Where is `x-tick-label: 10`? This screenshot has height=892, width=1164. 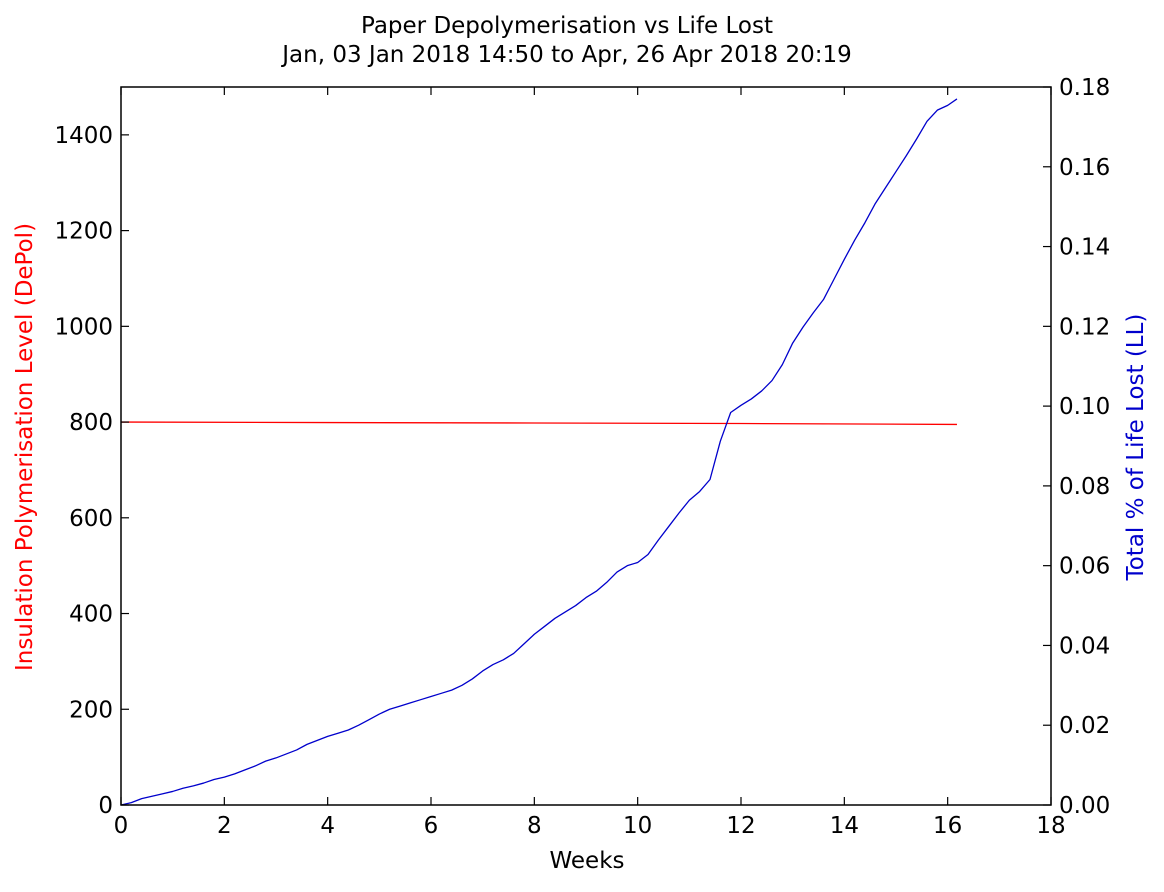
x-tick-label: 10 is located at coordinates (637, 826).